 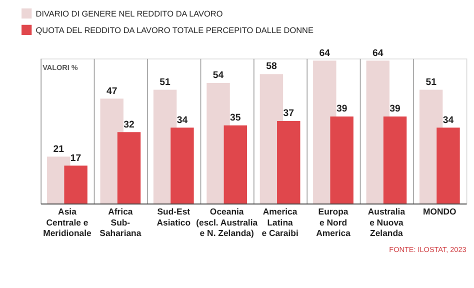 What do you see at coordinates (129, 124) in the screenshot?
I see `data-label: 32` at bounding box center [129, 124].